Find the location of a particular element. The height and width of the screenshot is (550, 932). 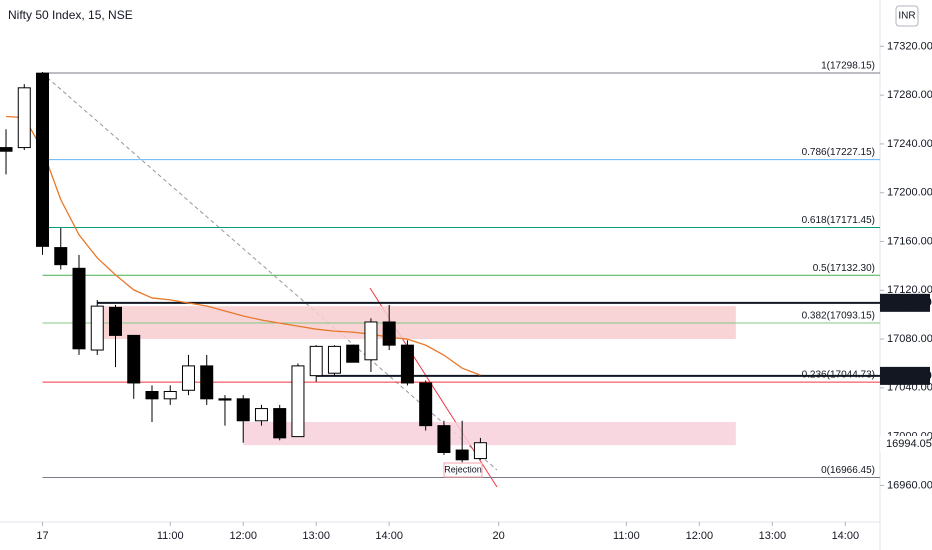

y-tick-label: 17320.00 is located at coordinates (909, 46).